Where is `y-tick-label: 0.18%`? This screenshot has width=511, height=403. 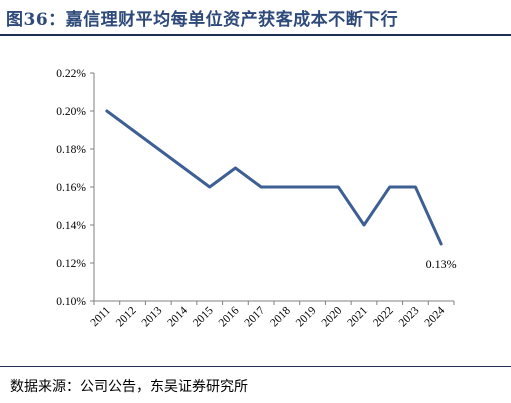
y-tick-label: 0.18% is located at coordinates (71, 150).